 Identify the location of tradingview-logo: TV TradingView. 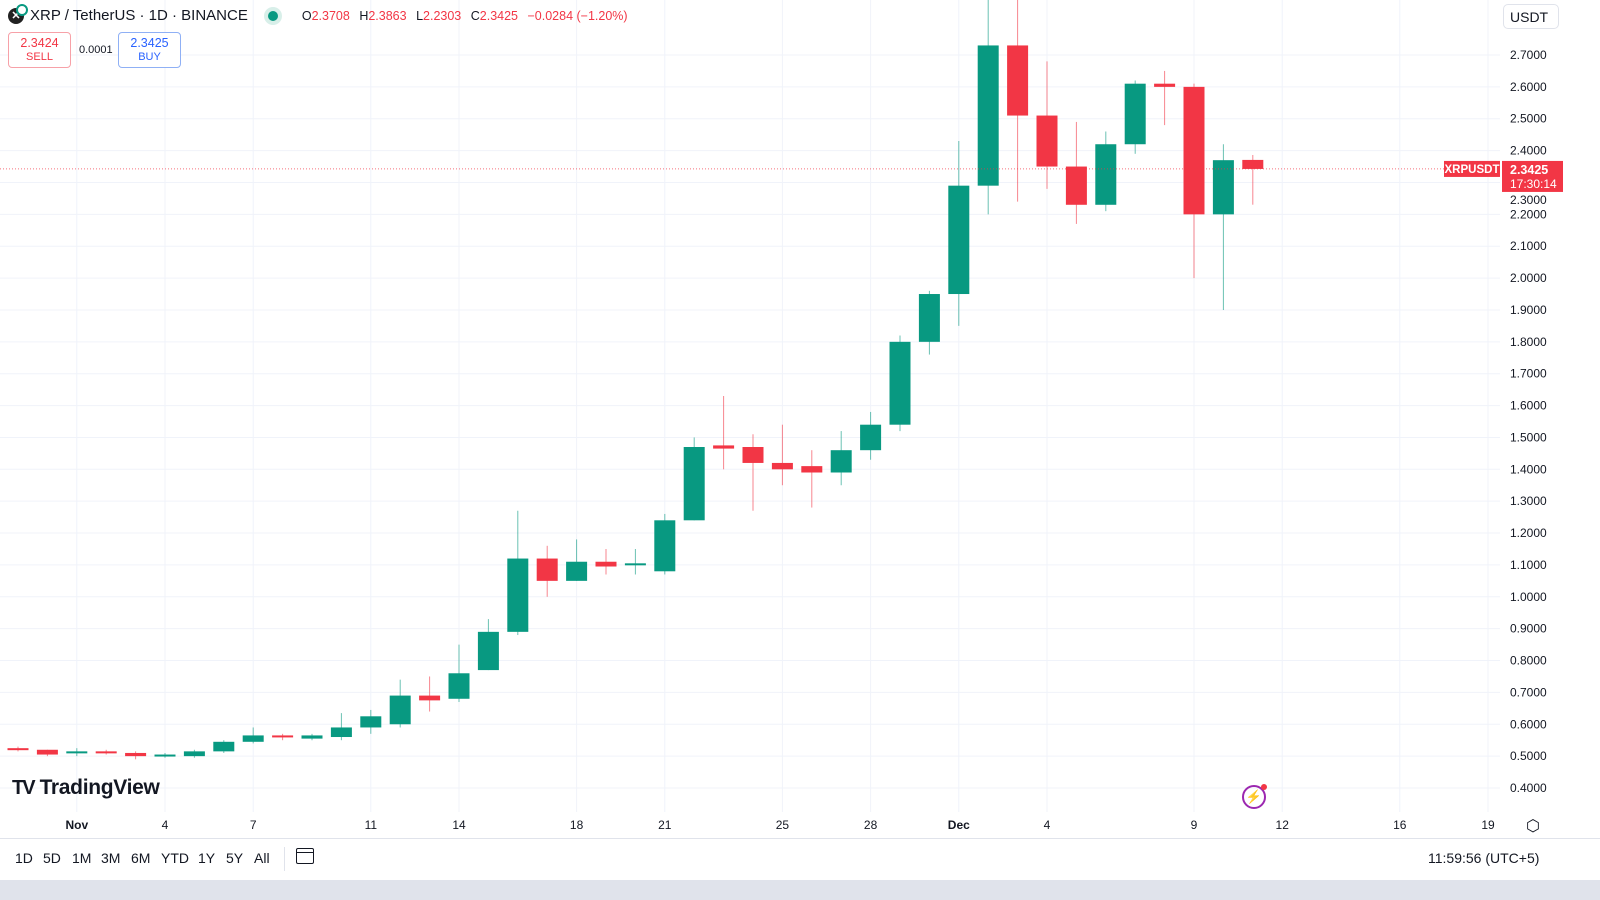
(86, 788).